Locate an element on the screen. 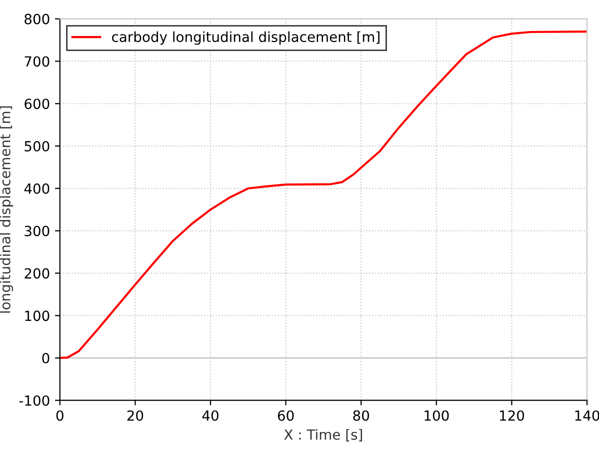 The width and height of the screenshot is (599, 471). x-tick-label: 140 is located at coordinates (587, 415).